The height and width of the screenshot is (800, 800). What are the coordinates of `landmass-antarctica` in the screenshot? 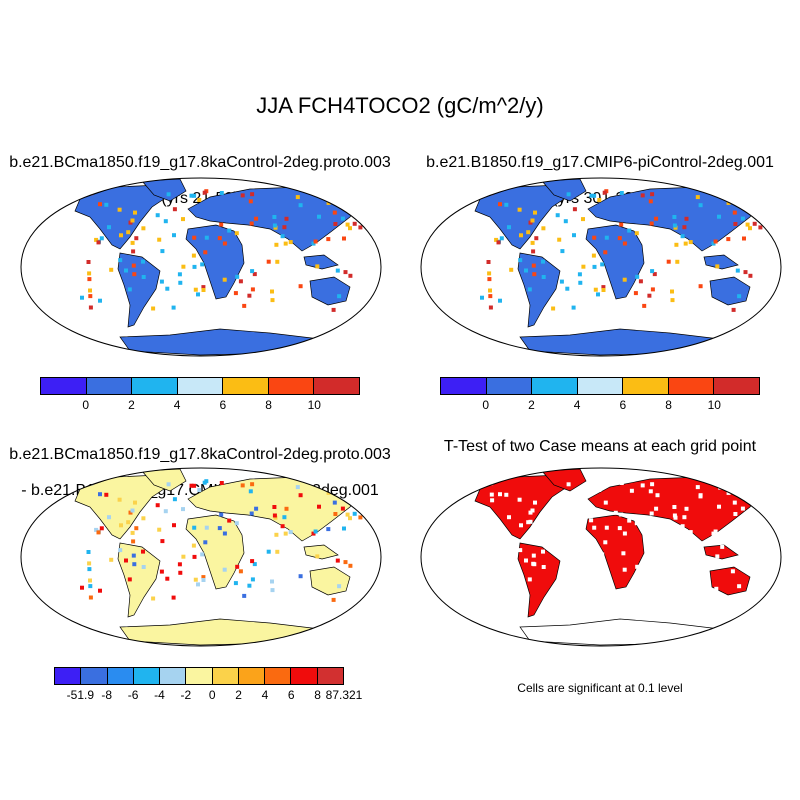 It's located at (235, 342).